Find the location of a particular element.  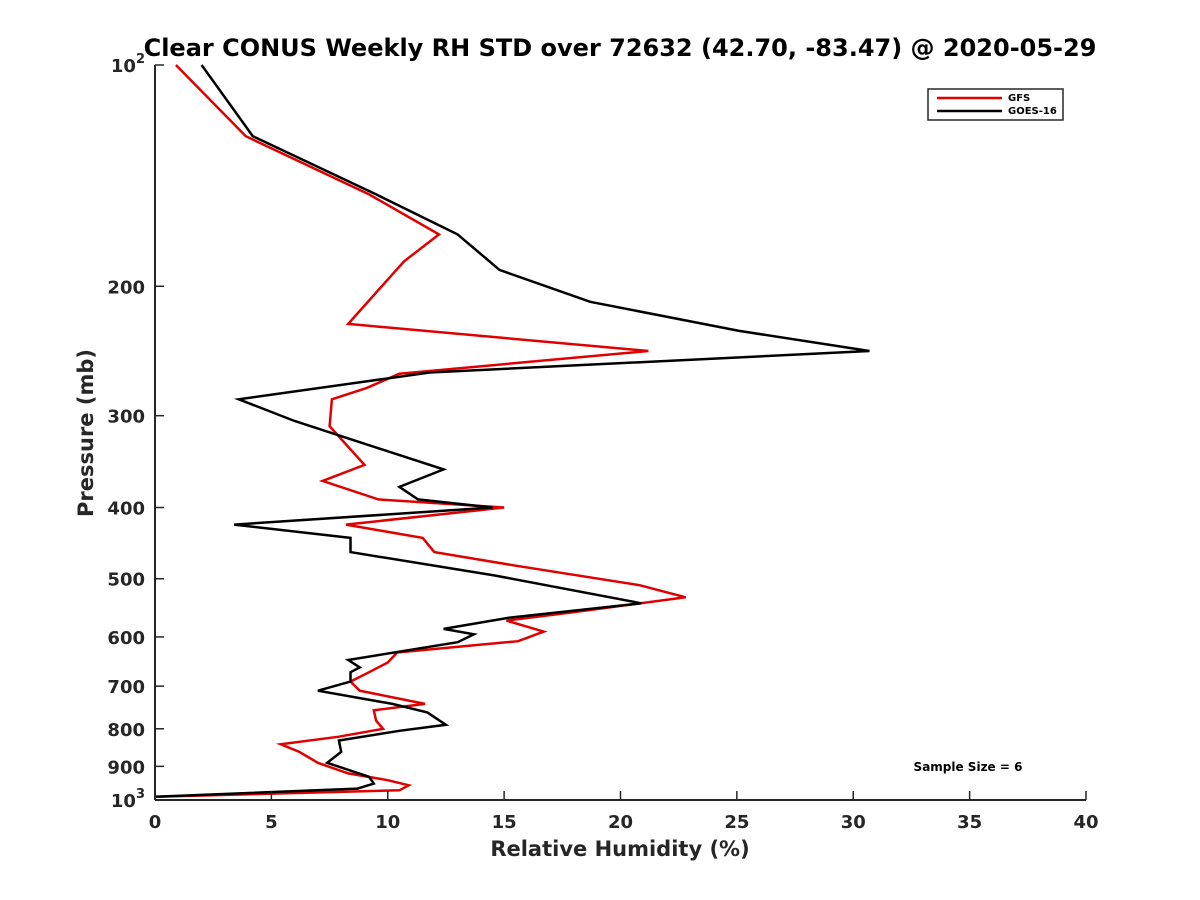

x-tick-label: 25 is located at coordinates (736, 822).